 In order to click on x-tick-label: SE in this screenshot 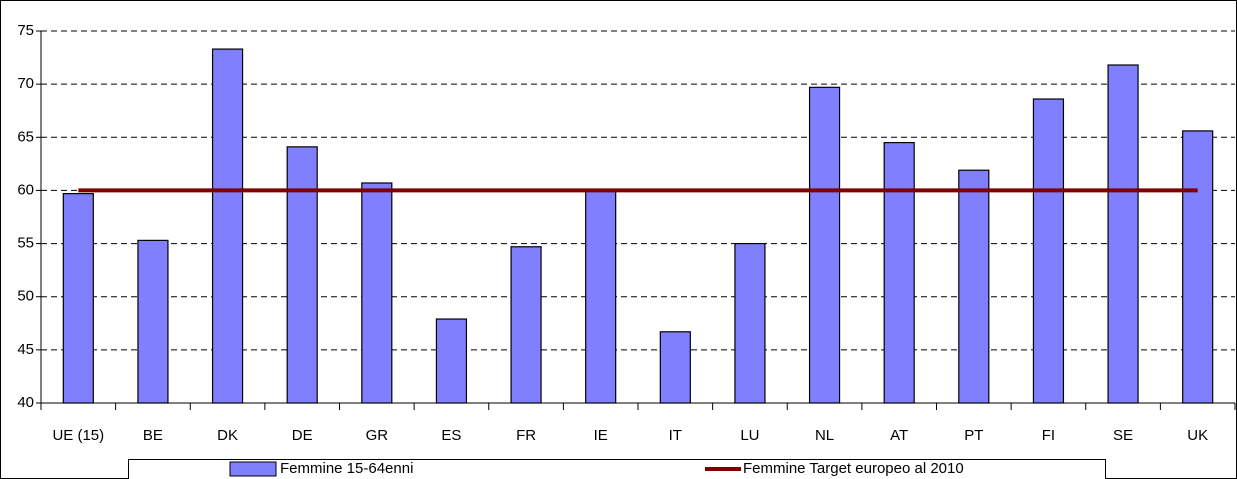, I will do `click(1123, 435)`.